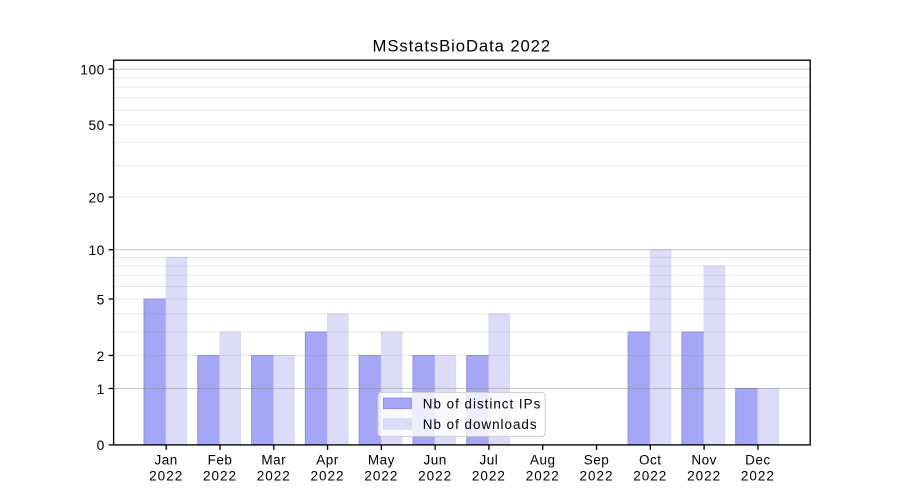  What do you see at coordinates (489, 459) in the screenshot?
I see `svg-text: Jul` at bounding box center [489, 459].